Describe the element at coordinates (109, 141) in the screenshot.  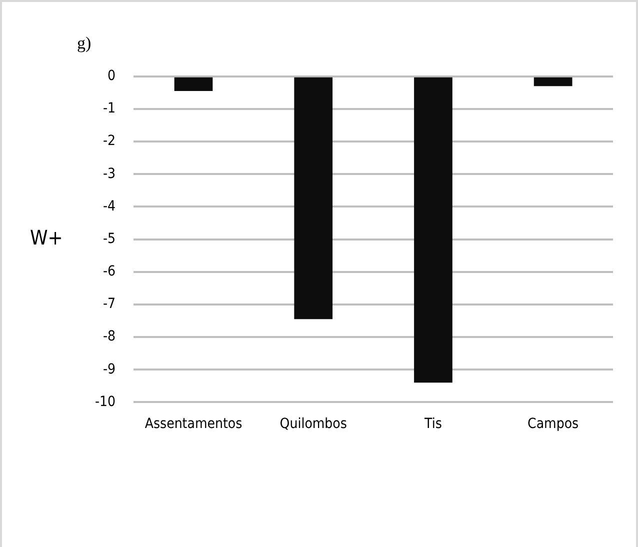
I see `y-tick-label: -2` at that location.